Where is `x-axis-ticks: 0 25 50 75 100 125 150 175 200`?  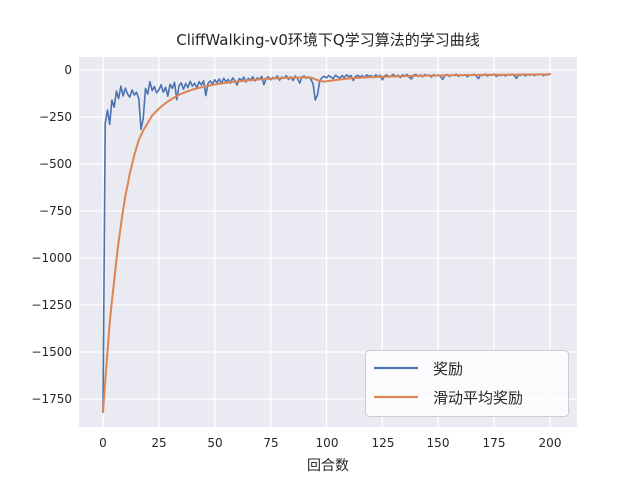
x-axis-ticks: 0 25 50 75 100 125 150 175 200 is located at coordinates (330, 443).